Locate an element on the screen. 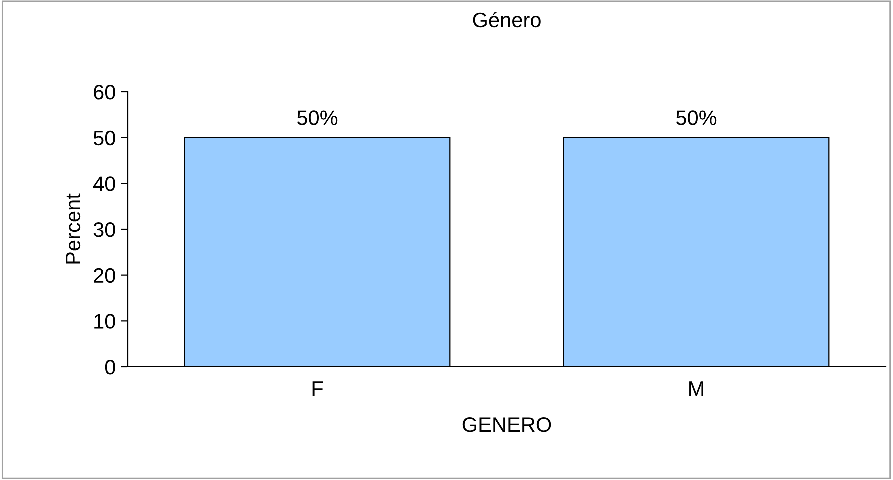  x-axis-title: GENERO is located at coordinates (507, 425).